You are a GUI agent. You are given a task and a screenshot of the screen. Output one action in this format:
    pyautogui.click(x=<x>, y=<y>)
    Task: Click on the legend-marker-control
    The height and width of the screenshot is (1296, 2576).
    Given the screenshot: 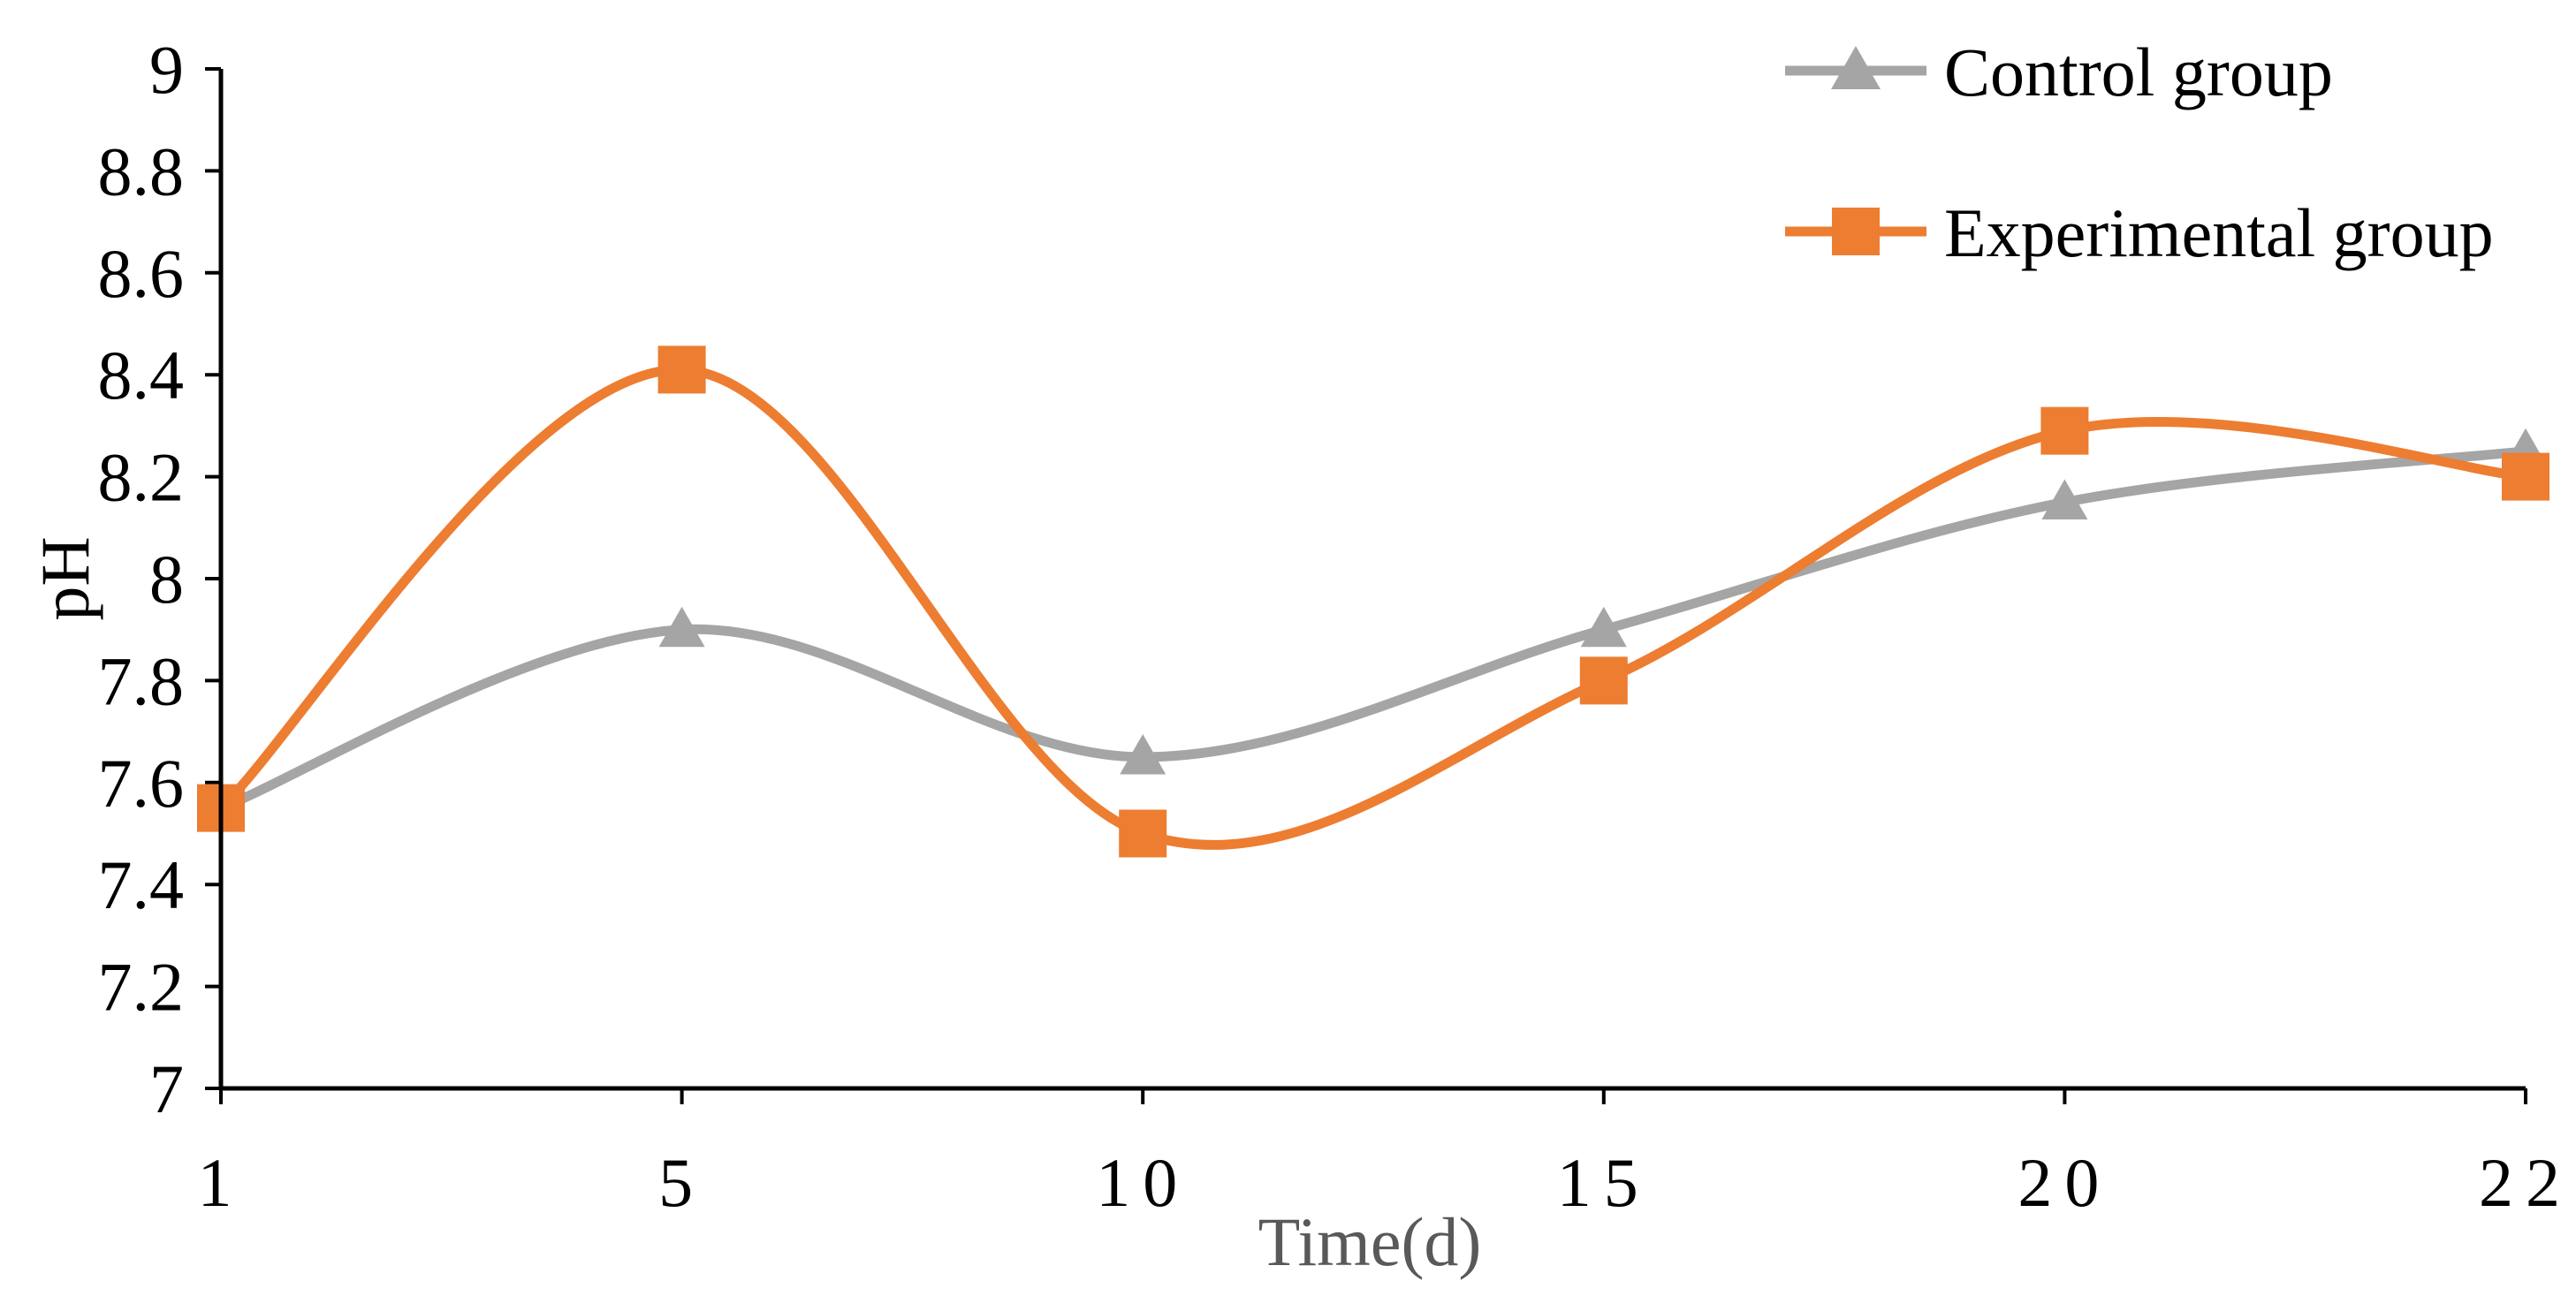 What is the action you would take?
    pyautogui.click(x=1856, y=67)
    